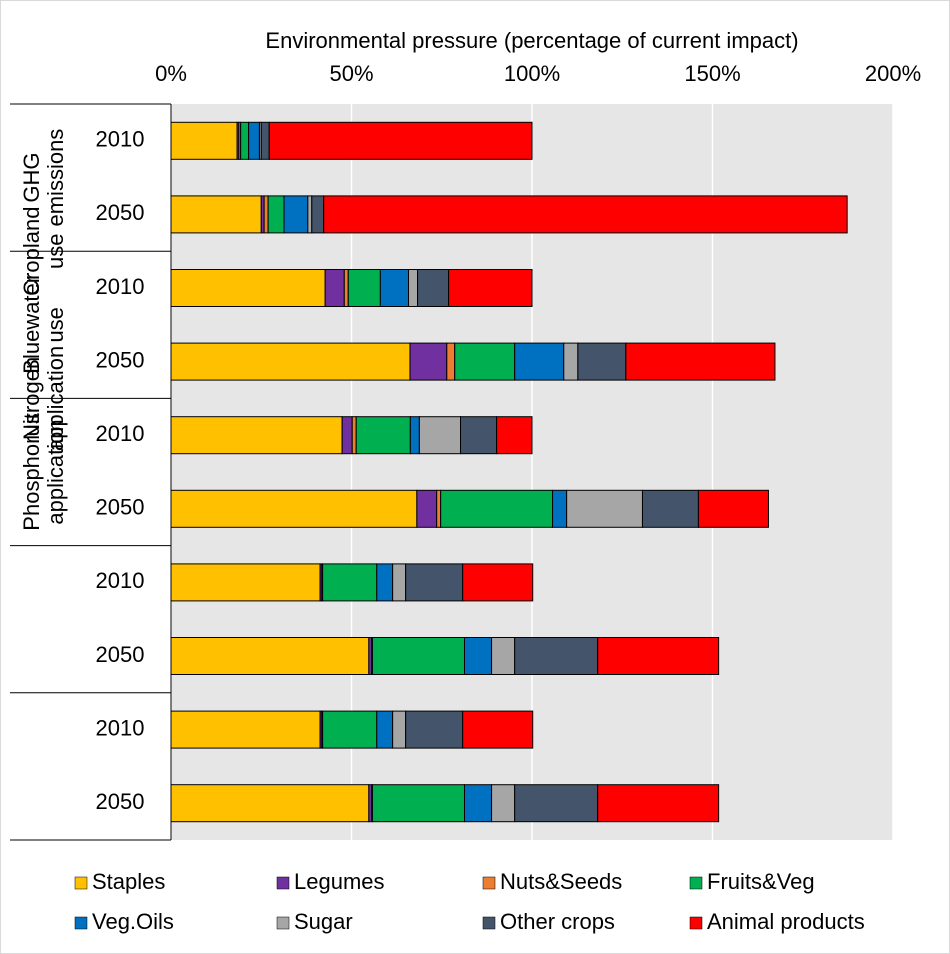 The height and width of the screenshot is (954, 950). What do you see at coordinates (31, 471) in the screenshot?
I see `group-label: Phosphorus` at bounding box center [31, 471].